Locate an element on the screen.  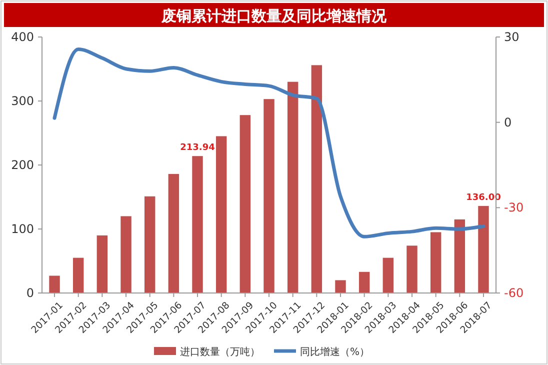
y2-tick-label: 0 is located at coordinates (508, 122).